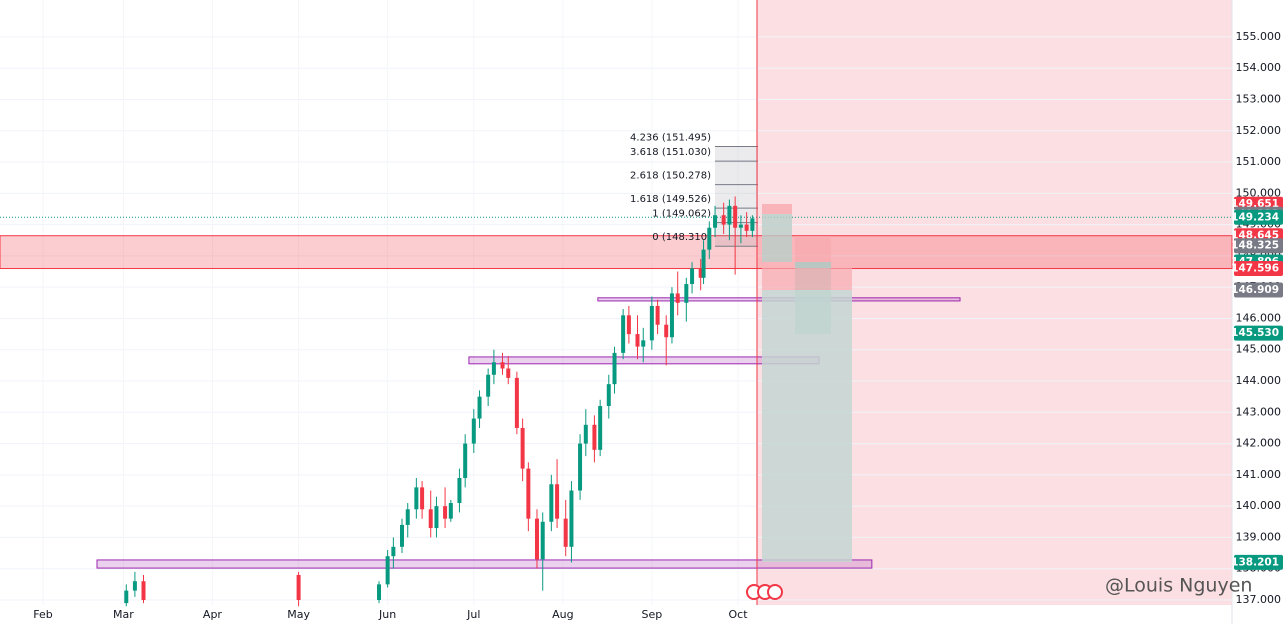 The image size is (1285, 624). I want to click on x-tick-label: May, so click(298, 614).